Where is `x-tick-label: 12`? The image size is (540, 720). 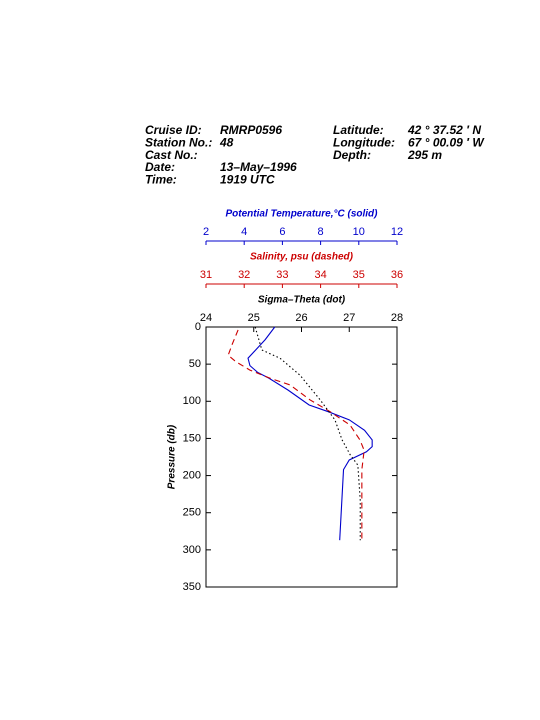 x-tick-label: 12 is located at coordinates (397, 232).